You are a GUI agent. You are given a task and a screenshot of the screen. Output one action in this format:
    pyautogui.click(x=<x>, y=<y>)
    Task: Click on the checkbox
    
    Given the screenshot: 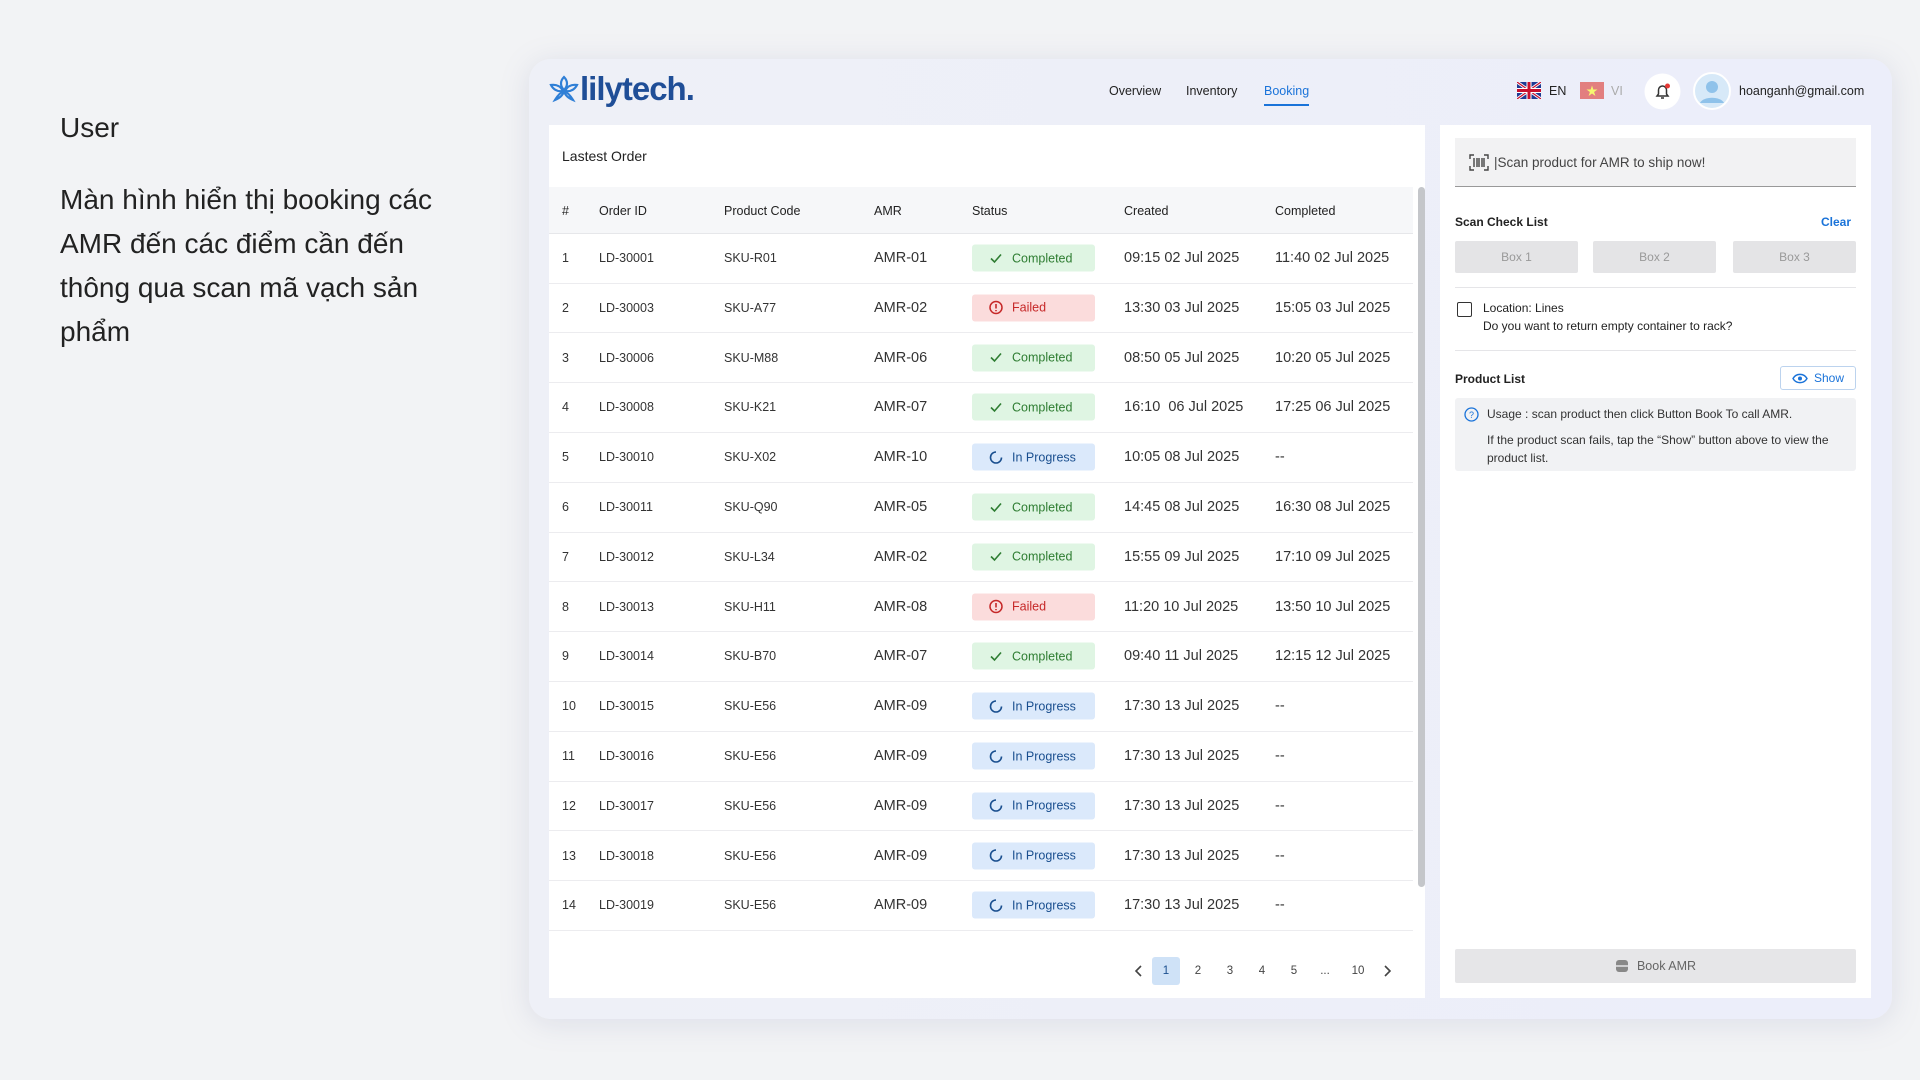 What is the action you would take?
    pyautogui.click(x=1464, y=309)
    